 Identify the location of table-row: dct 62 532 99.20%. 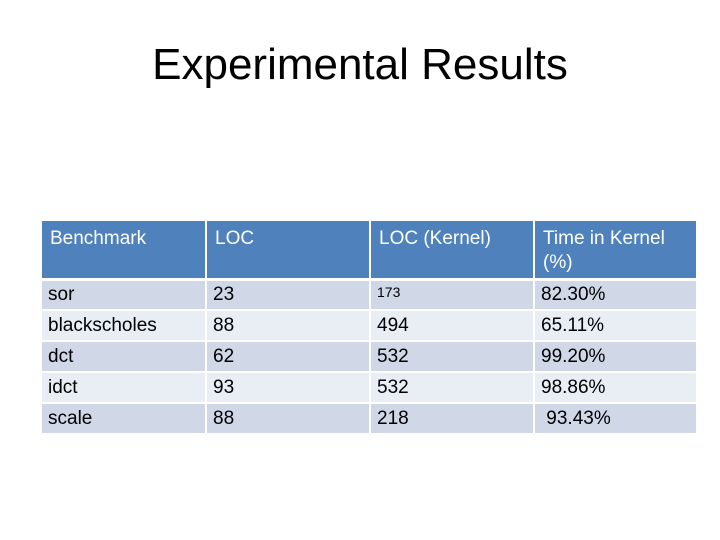
(369, 357).